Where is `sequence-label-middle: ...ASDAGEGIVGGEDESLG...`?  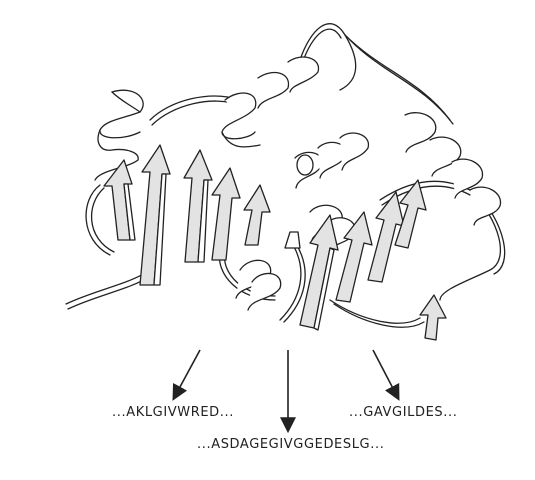 sequence-label-middle: ...ASDAGEGIVGGEDESLG... is located at coordinates (291, 444).